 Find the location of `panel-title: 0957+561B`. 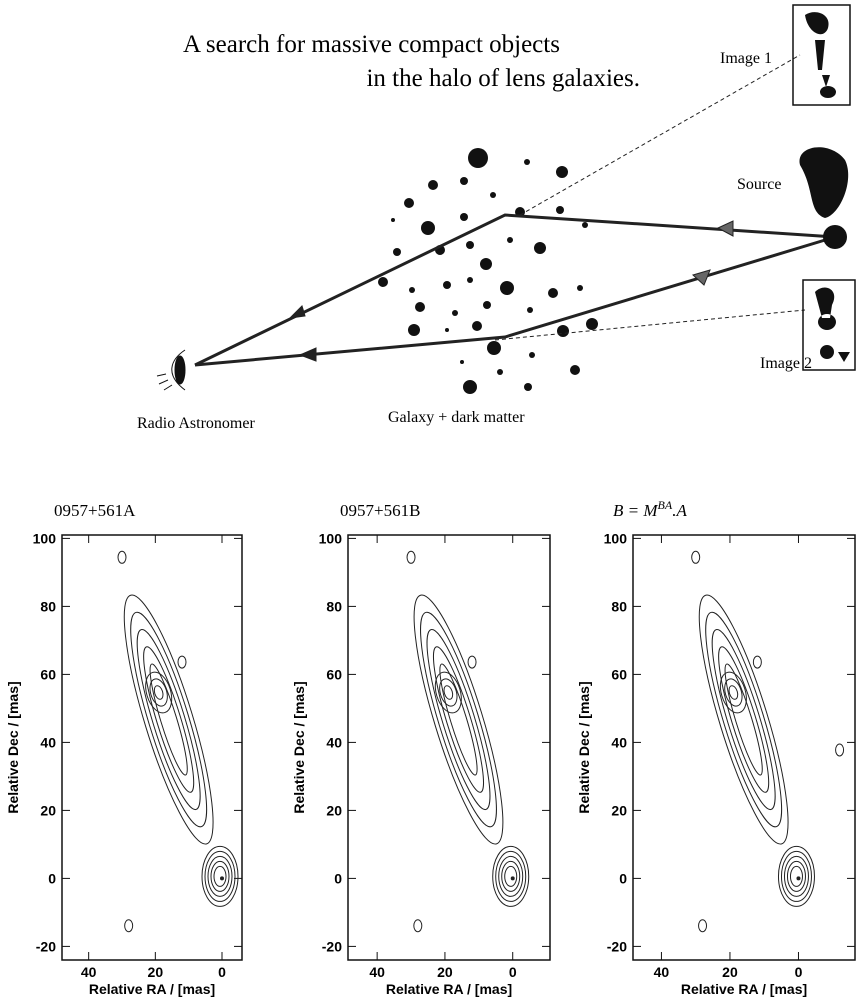

panel-title: 0957+561B is located at coordinates (380, 510).